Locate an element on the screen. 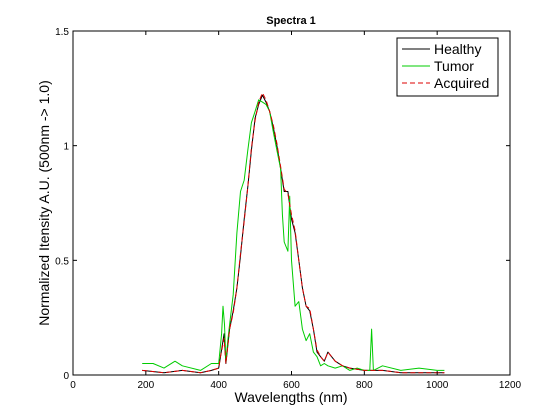 The height and width of the screenshot is (420, 560). x-tick-label: 400 is located at coordinates (218, 385).